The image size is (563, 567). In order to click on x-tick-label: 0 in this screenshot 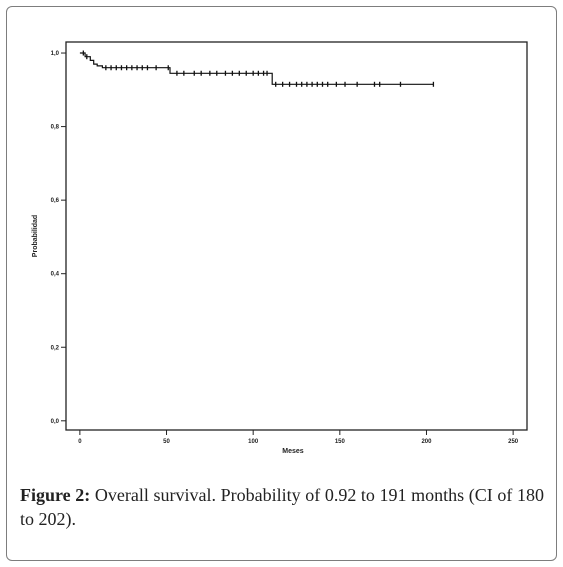, I will do `click(80, 442)`.